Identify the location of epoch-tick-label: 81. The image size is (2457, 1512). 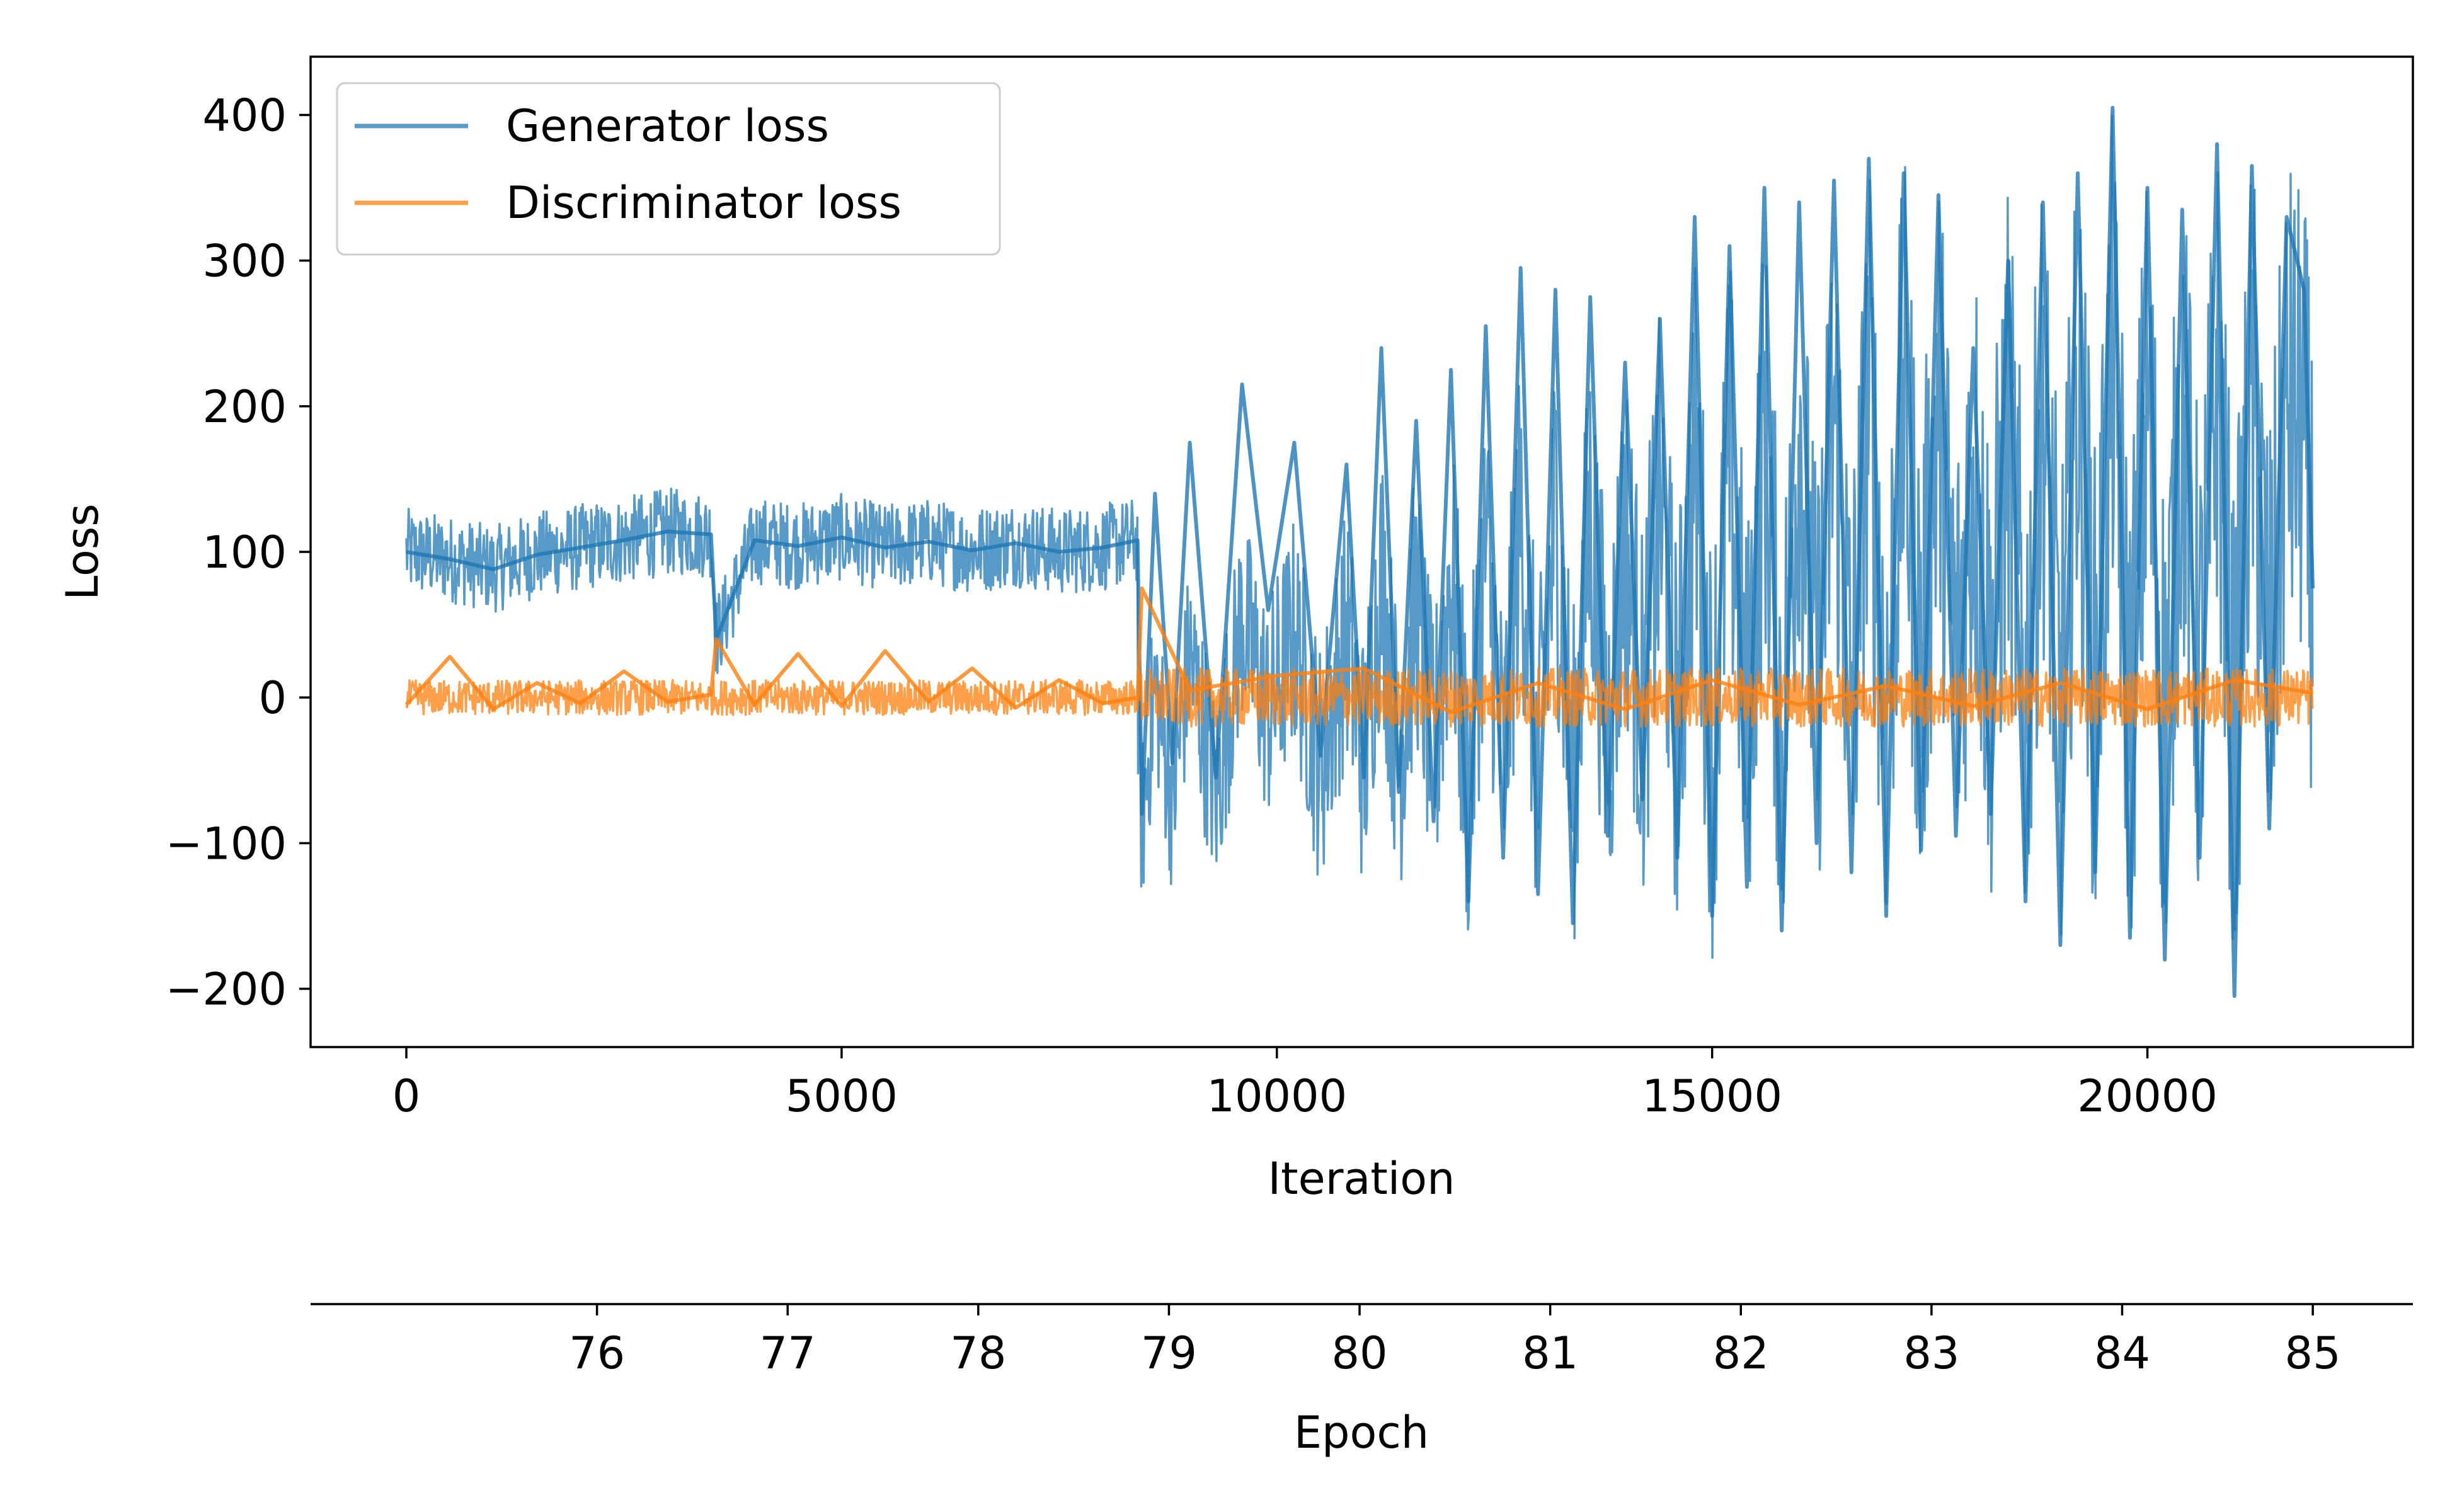
(1550, 1353).